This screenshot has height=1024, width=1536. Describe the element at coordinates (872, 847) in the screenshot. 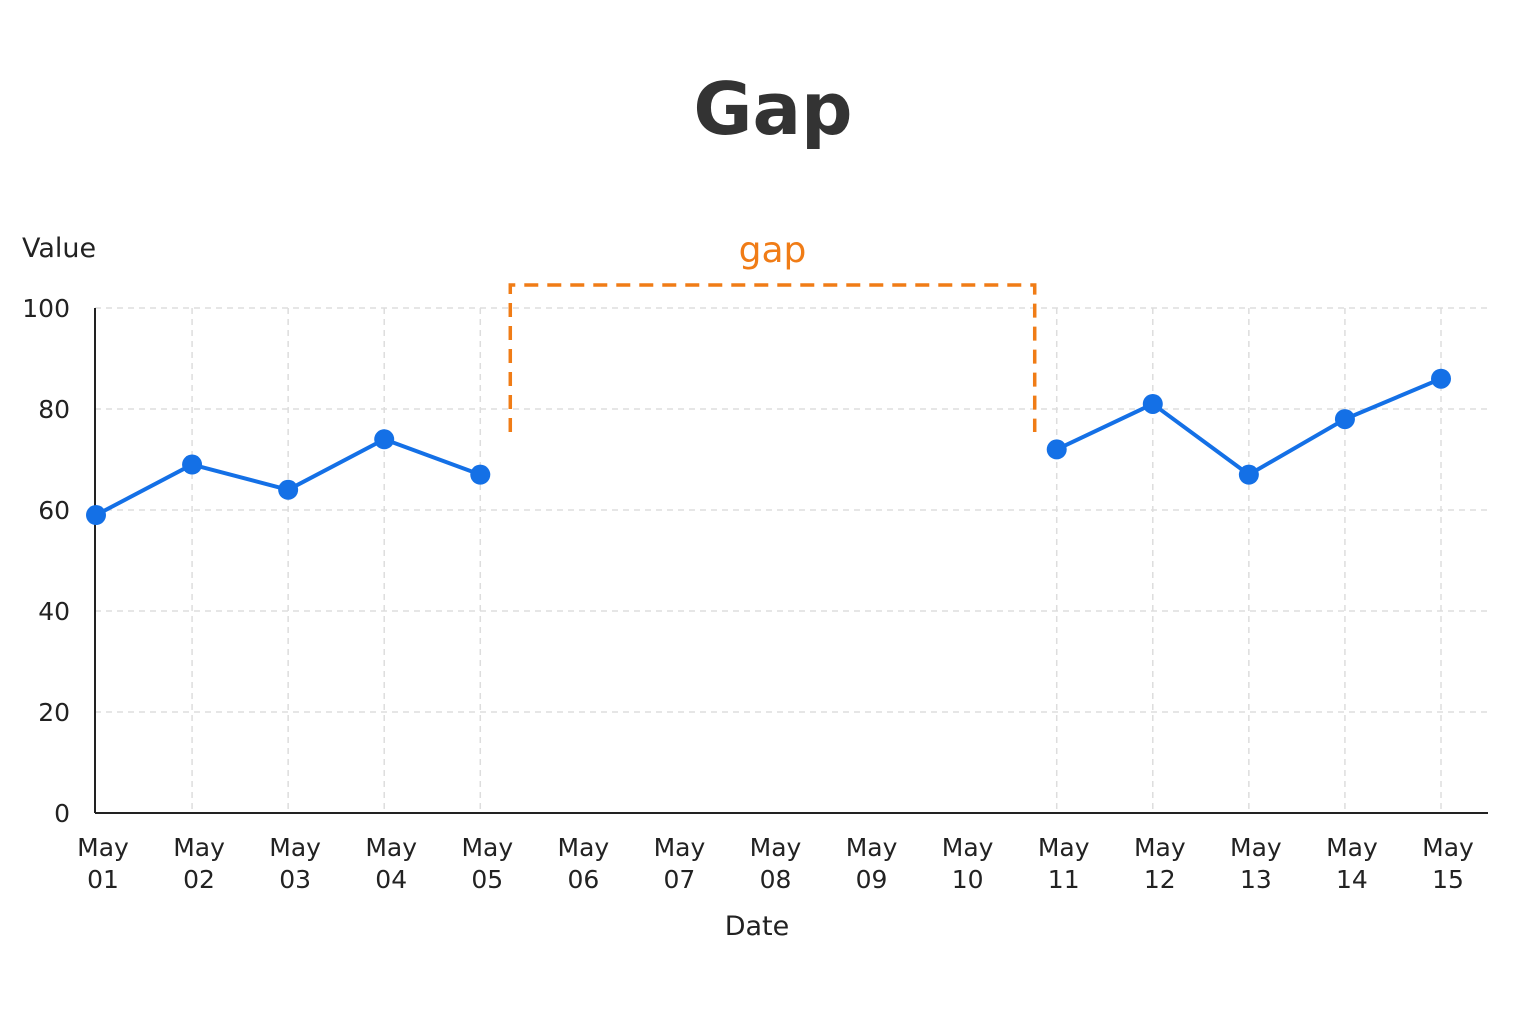

I see `x-tick-label-month-9: May` at that location.